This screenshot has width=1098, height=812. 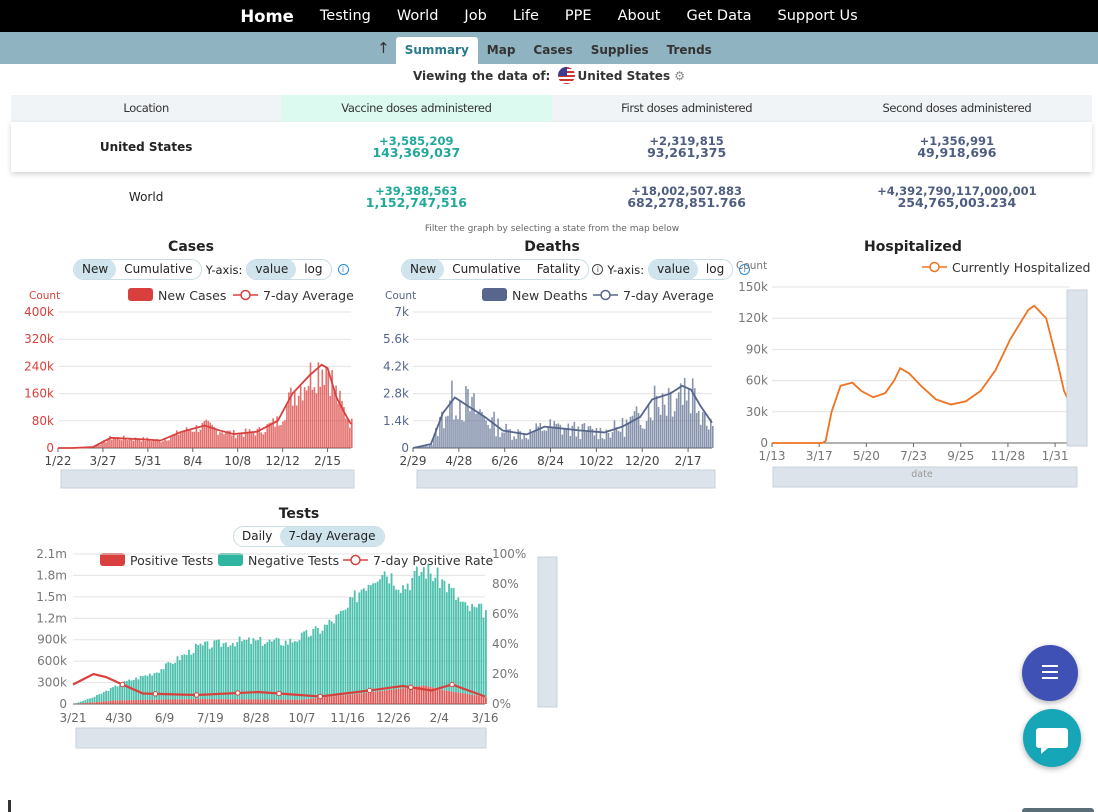 What do you see at coordinates (313, 269) in the screenshot?
I see `cases-log-button: log` at bounding box center [313, 269].